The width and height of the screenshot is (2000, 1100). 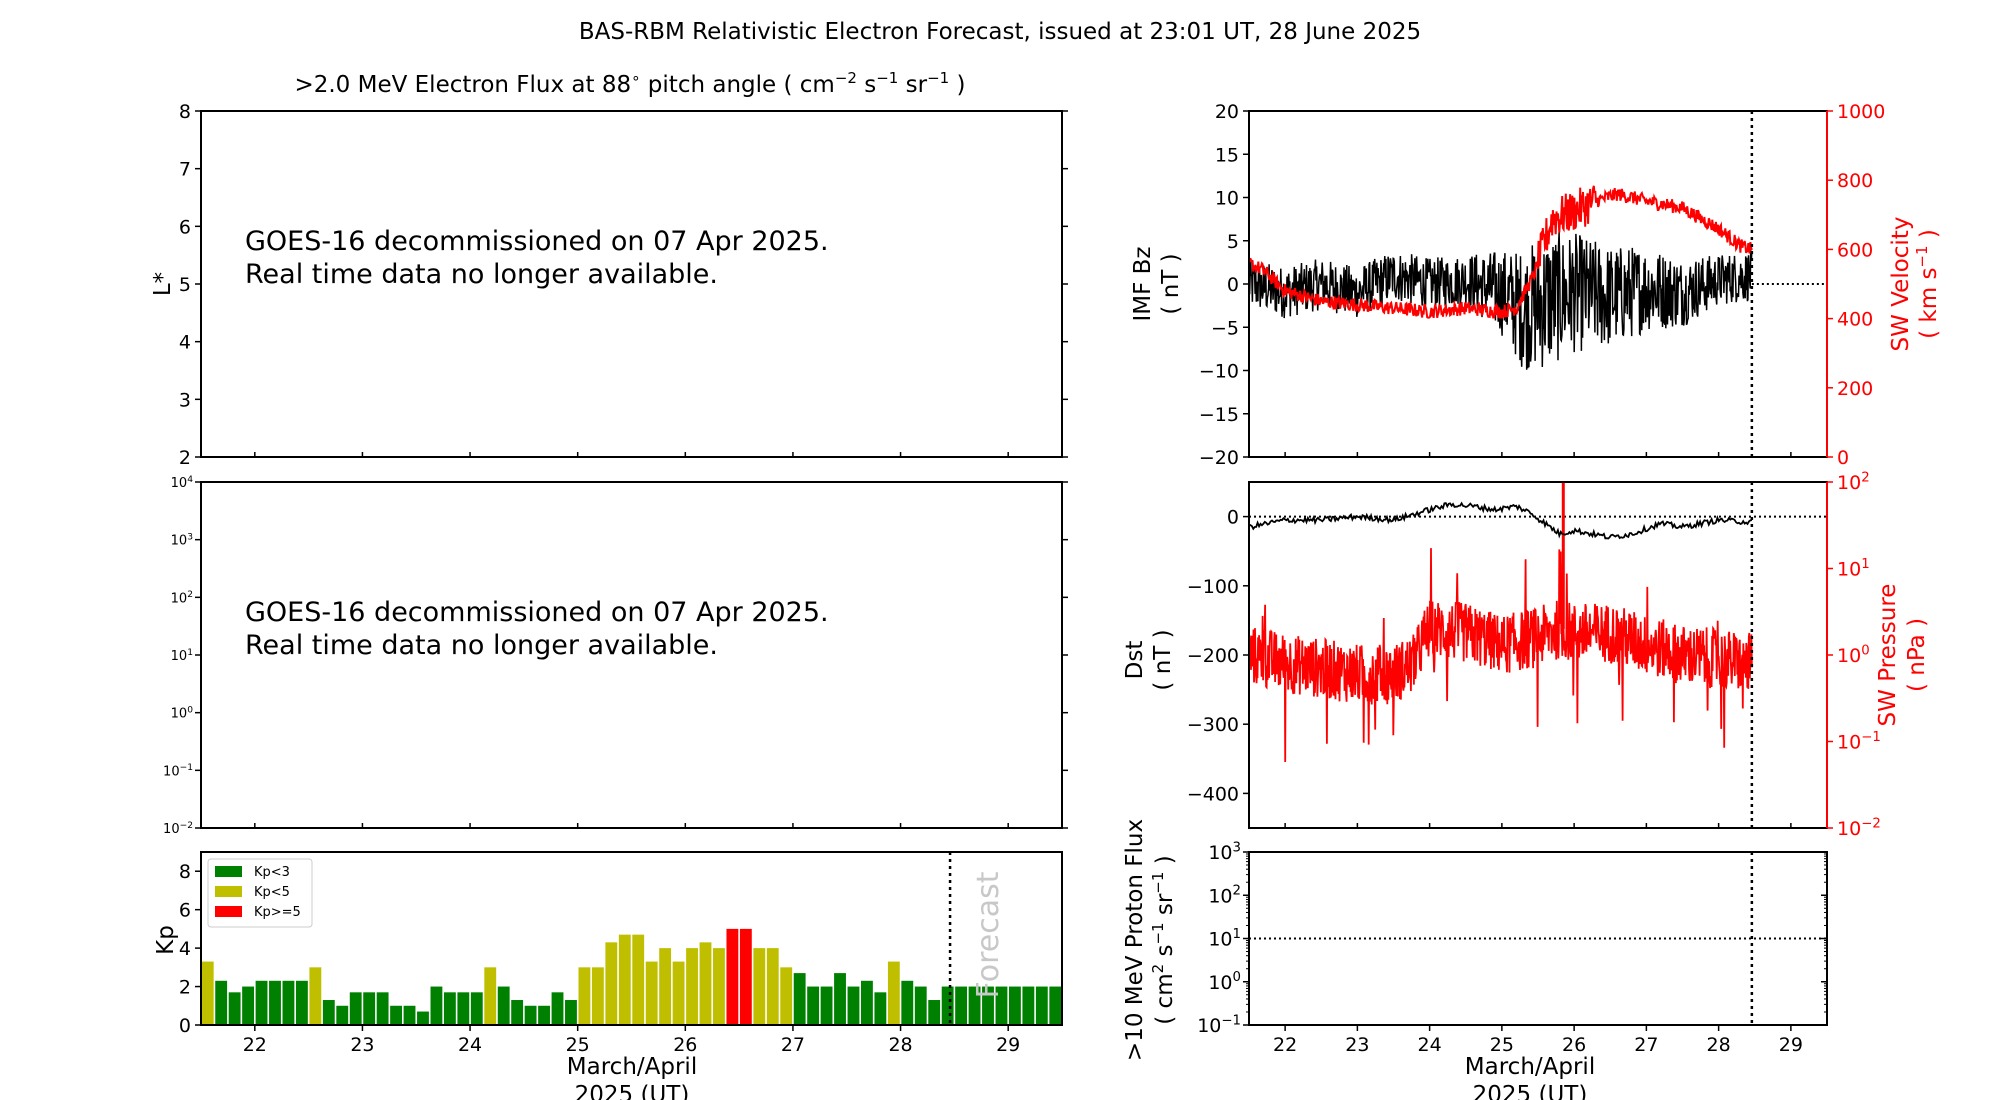 What do you see at coordinates (1233, 285) in the screenshot?
I see `imf-ytick-label: 0` at bounding box center [1233, 285].